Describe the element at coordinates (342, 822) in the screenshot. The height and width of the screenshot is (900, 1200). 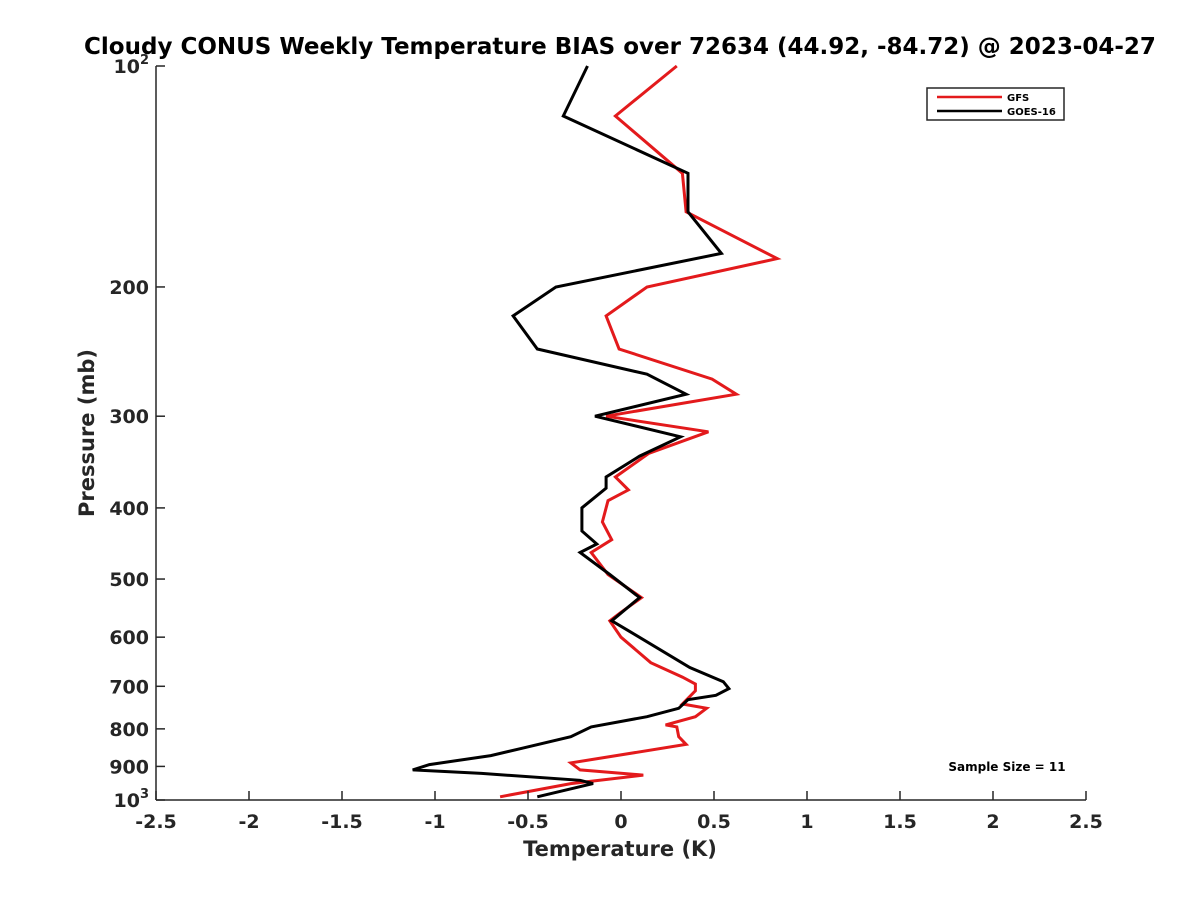
I see `x-tick-label: -1.5` at that location.